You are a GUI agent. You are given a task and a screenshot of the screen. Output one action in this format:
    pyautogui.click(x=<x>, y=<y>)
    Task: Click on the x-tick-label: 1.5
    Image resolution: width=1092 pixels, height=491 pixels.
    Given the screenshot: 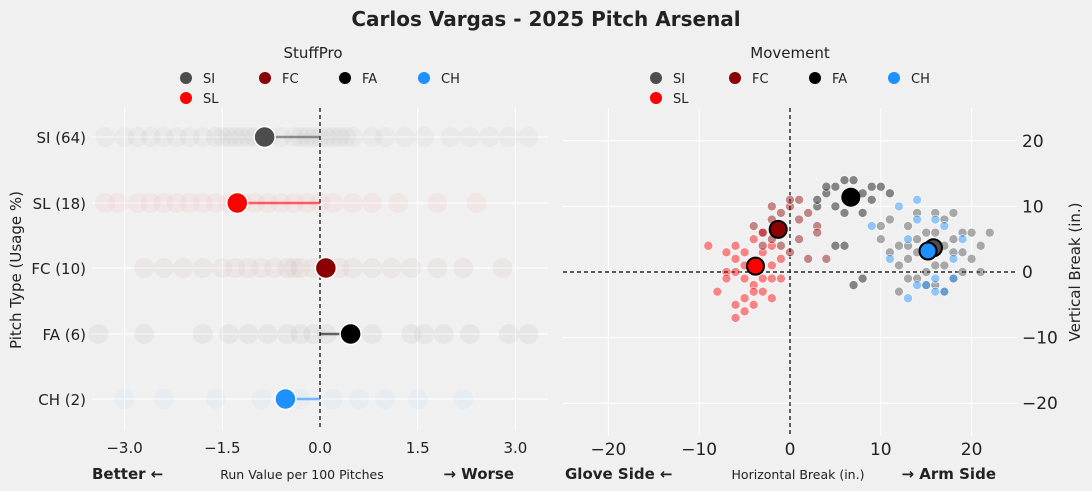 What is the action you would take?
    pyautogui.click(x=418, y=448)
    